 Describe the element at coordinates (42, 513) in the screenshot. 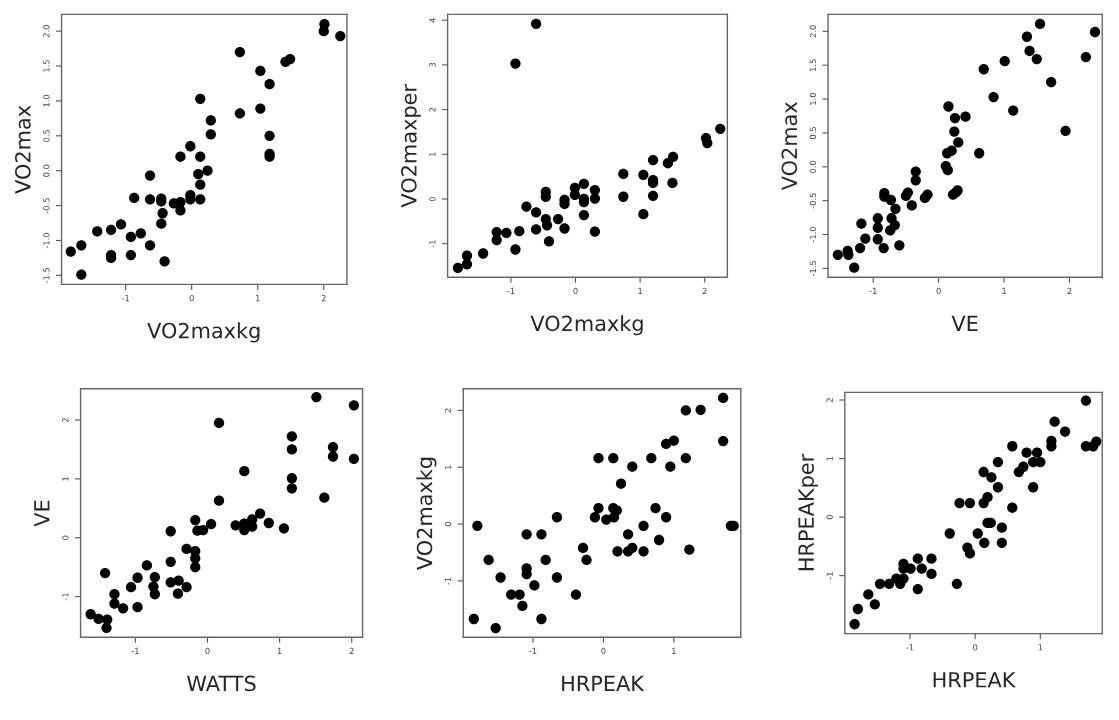

I see `y-axis-title: VE` at that location.